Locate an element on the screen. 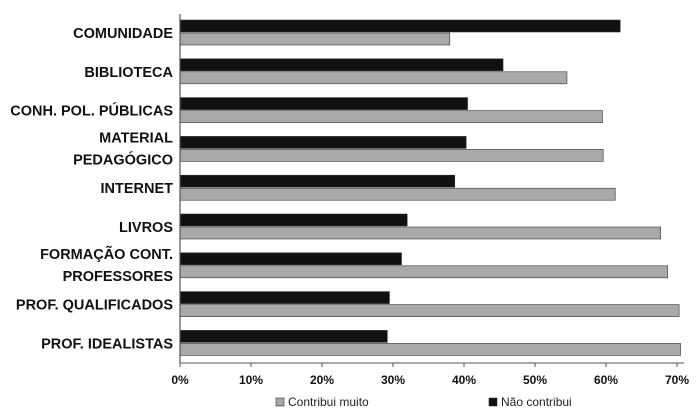 The image size is (696, 412). category-label-0: COMUNIDADE is located at coordinates (123, 34).